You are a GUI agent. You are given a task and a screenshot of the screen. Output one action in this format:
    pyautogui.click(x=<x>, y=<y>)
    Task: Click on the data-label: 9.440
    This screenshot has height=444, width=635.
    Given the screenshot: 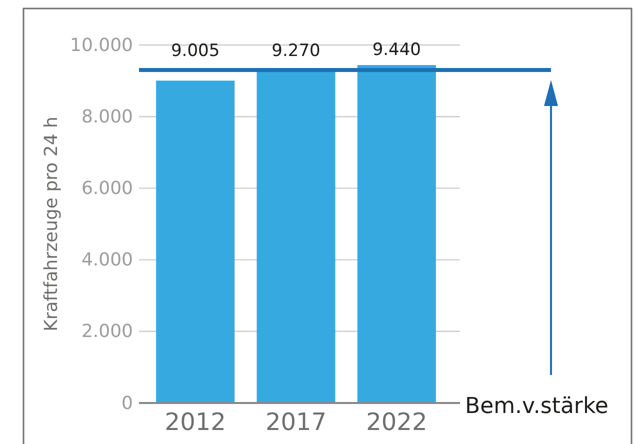 What is the action you would take?
    pyautogui.click(x=397, y=50)
    